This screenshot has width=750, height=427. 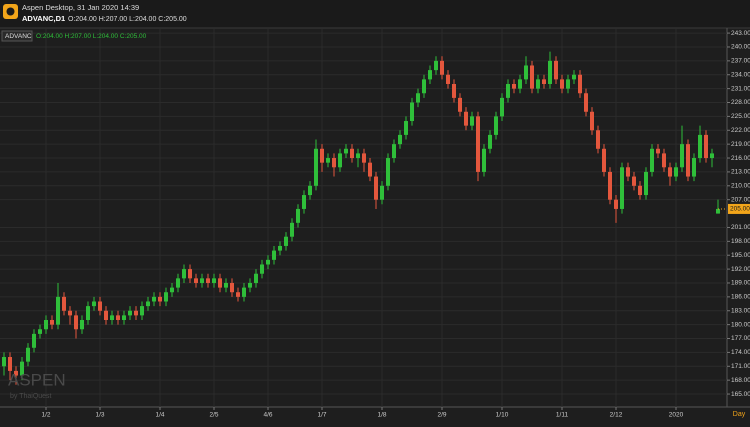 What do you see at coordinates (502, 415) in the screenshot?
I see `x-tick-label: 1/10` at bounding box center [502, 415].